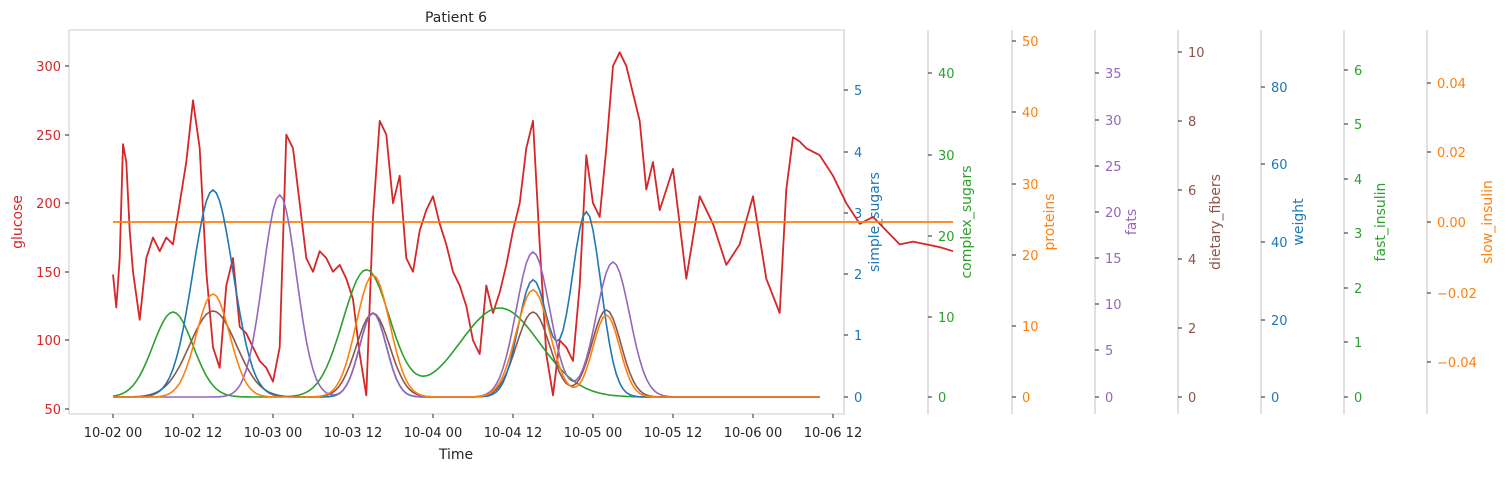 This screenshot has height=477, width=1510. Describe the element at coordinates (1132, 222) in the screenshot. I see `y-axis-label: fats` at that location.